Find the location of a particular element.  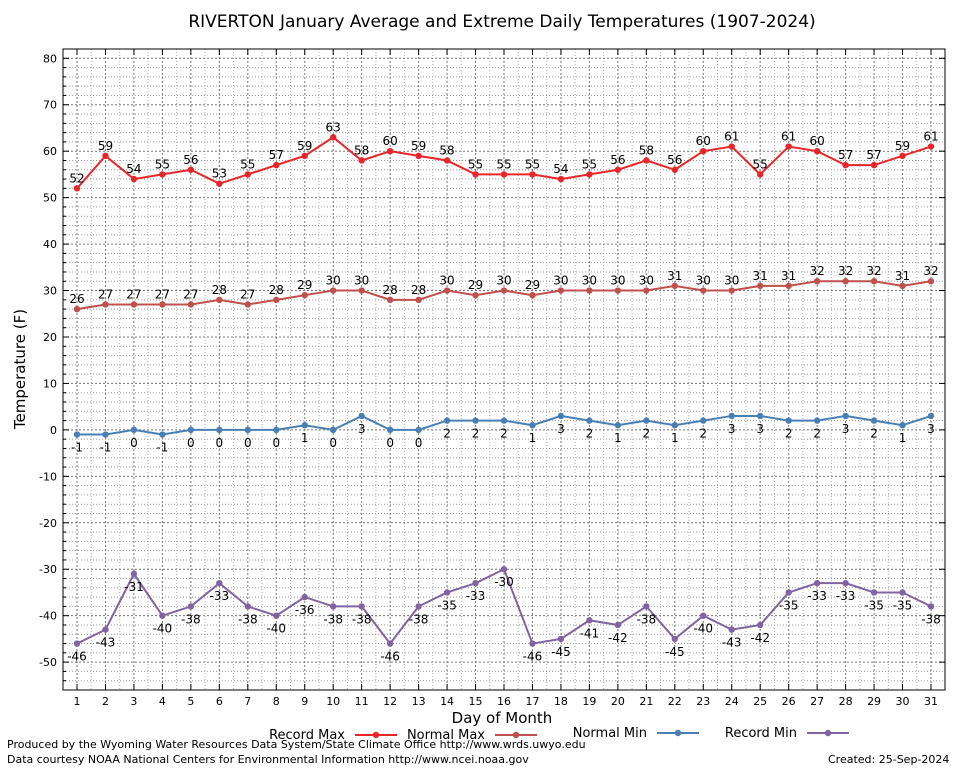

x-tick-label: 11 is located at coordinates (362, 701).